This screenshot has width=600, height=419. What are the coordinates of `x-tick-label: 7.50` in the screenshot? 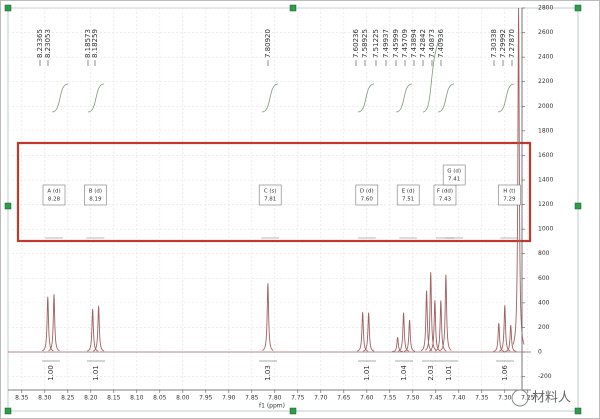 It's located at (413, 398).